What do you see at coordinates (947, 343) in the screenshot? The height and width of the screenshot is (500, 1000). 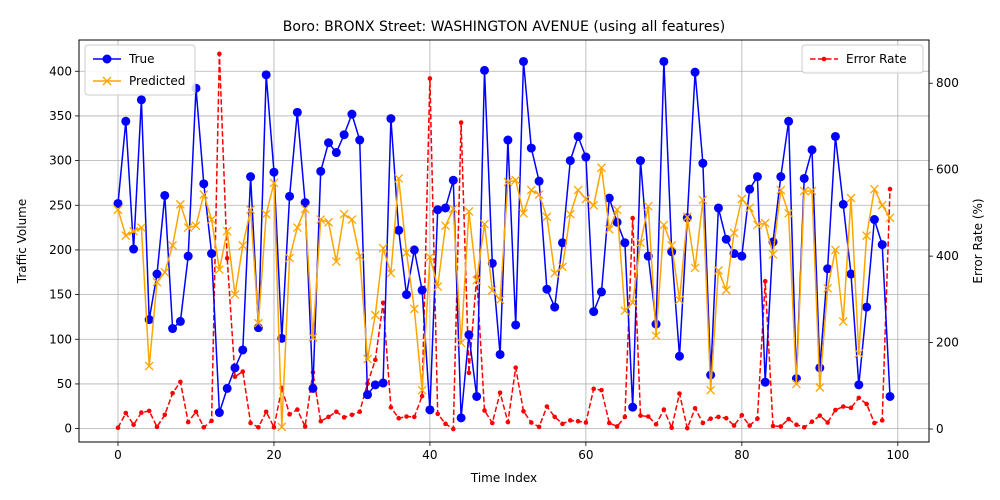 I see `y-right-tick-label: 200` at bounding box center [947, 343].